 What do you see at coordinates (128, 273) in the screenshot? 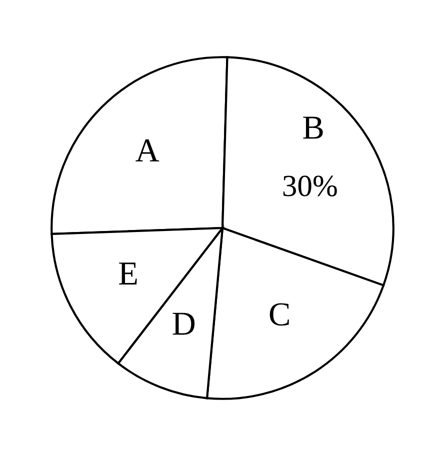
I see `slice-label: E` at bounding box center [128, 273].